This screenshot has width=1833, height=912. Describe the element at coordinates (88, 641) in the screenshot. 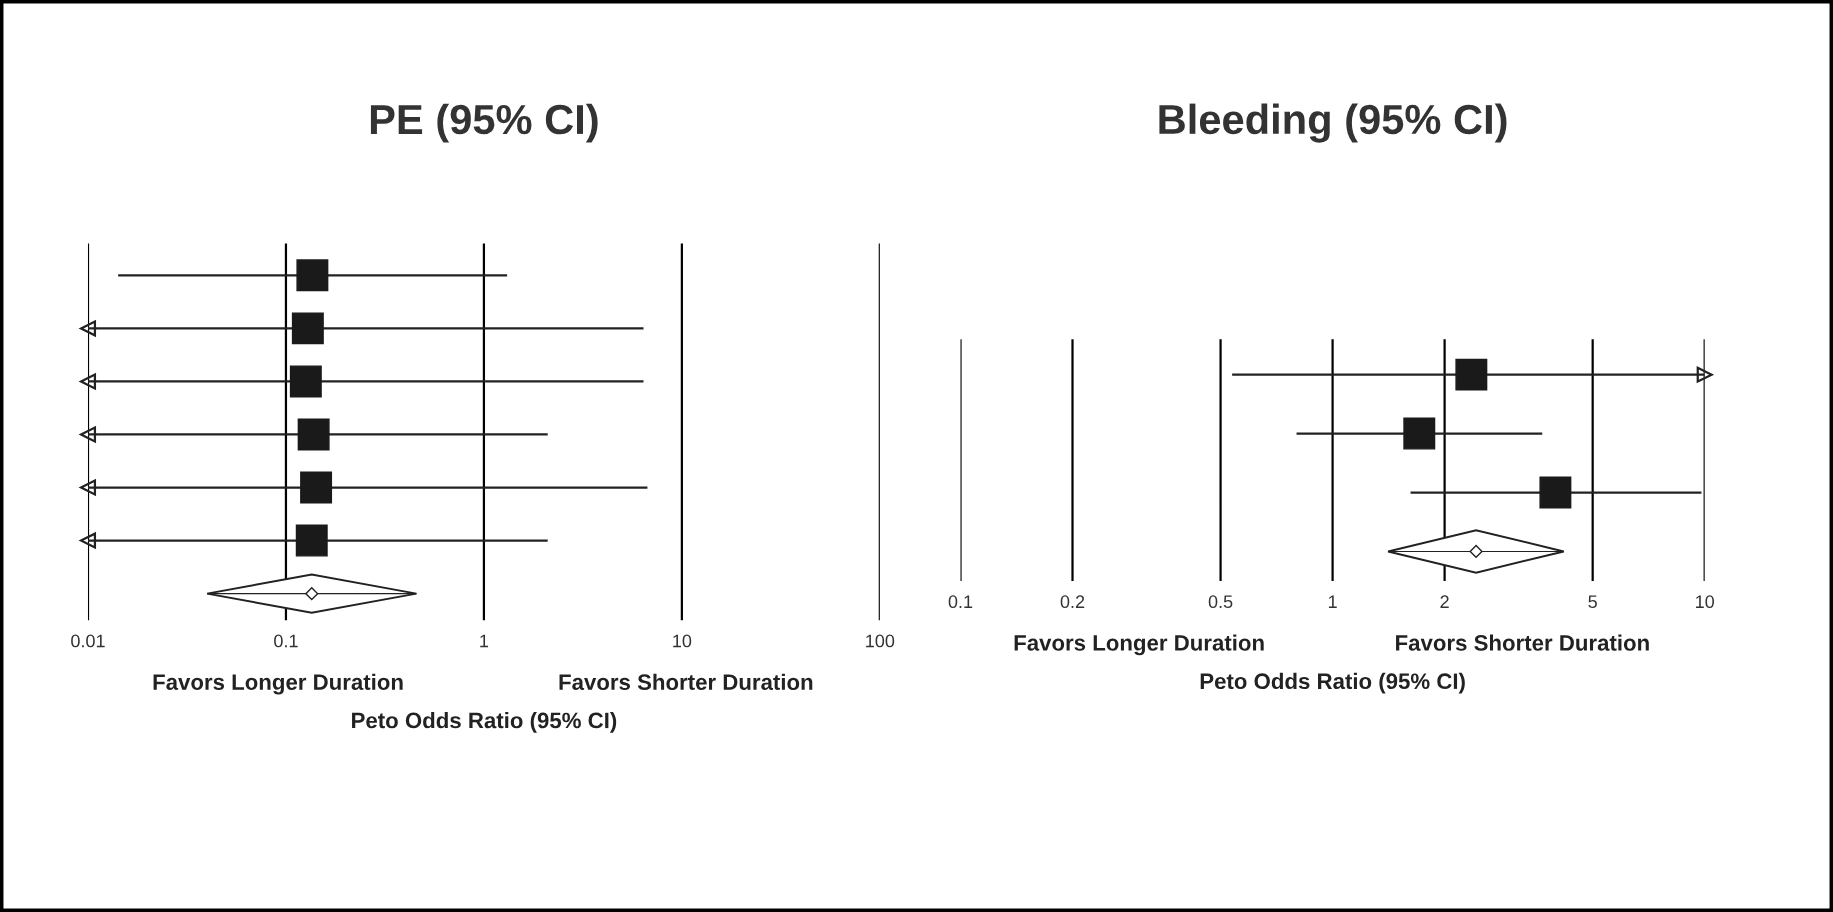

I see `x-tick-label: 0.01` at that location.